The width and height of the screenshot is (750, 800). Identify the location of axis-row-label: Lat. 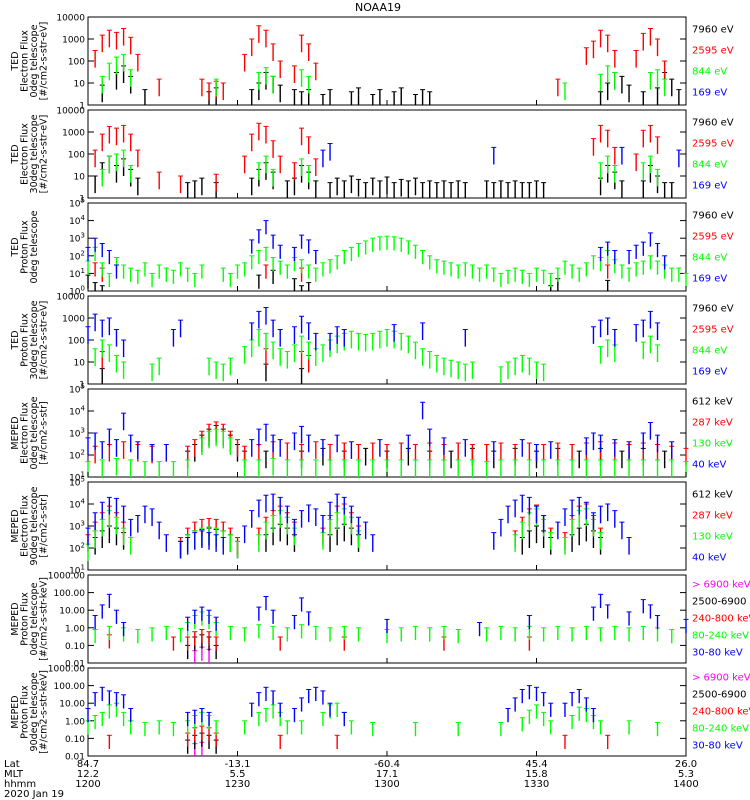
(12, 764).